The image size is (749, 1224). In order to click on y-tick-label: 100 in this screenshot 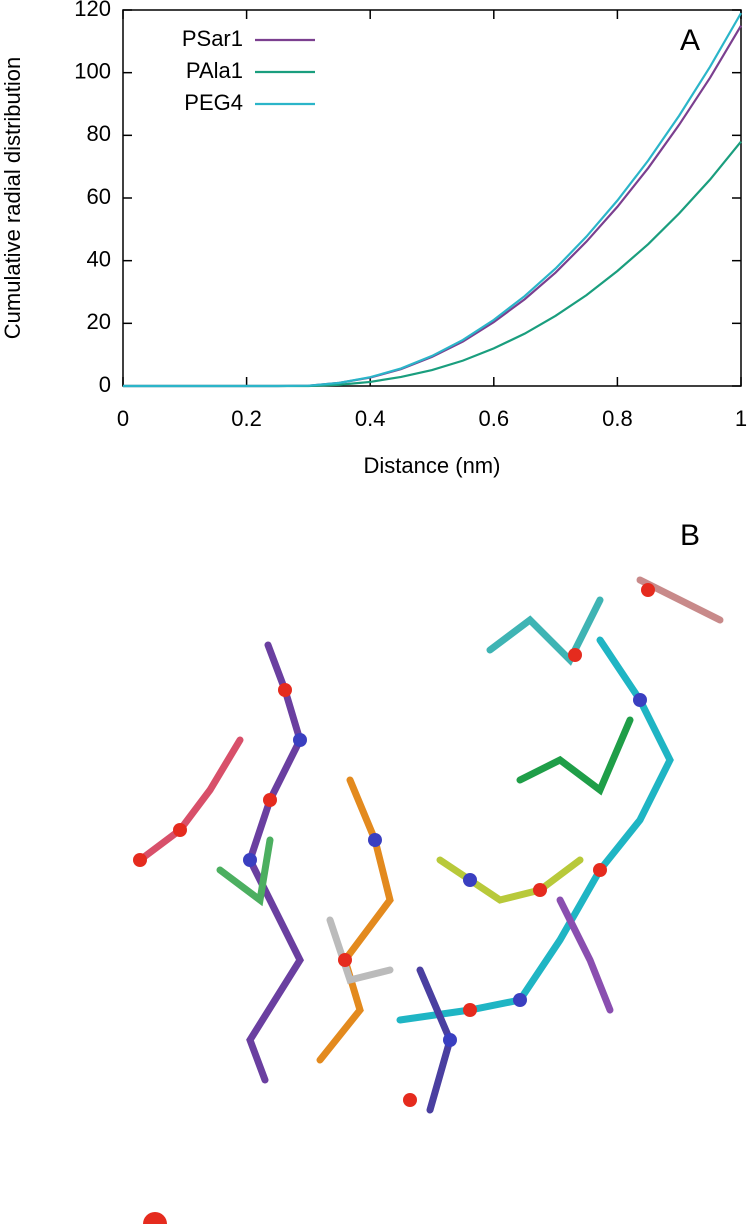, I will do `click(92, 70)`.